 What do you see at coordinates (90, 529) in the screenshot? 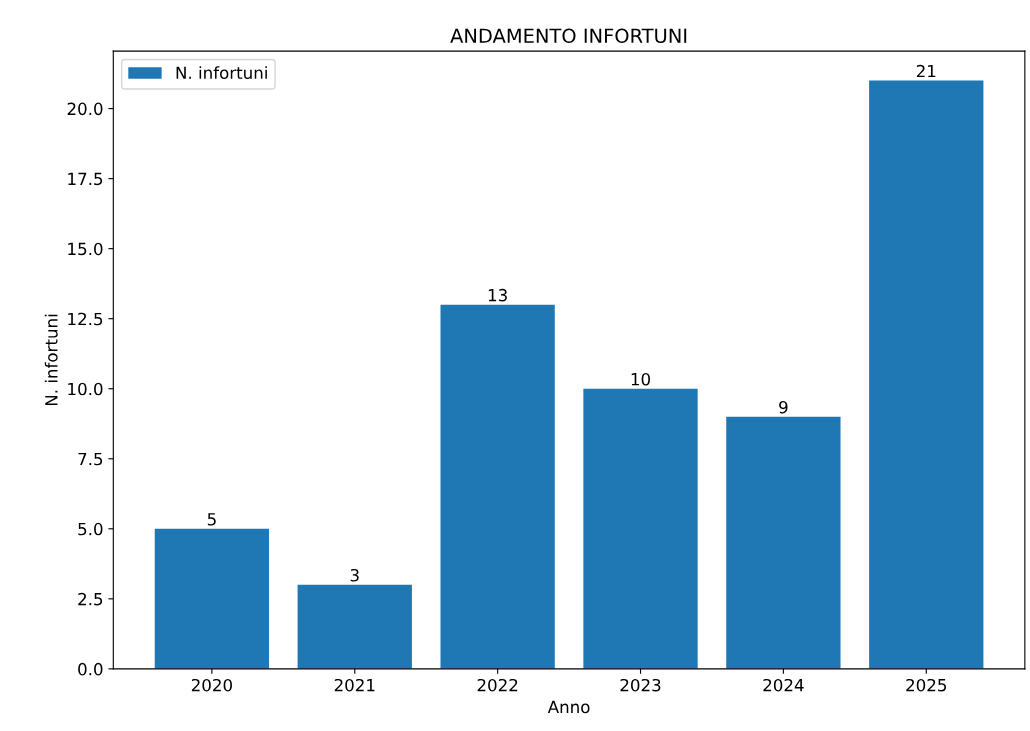
I see `y-tick-label: 5.0` at bounding box center [90, 529].